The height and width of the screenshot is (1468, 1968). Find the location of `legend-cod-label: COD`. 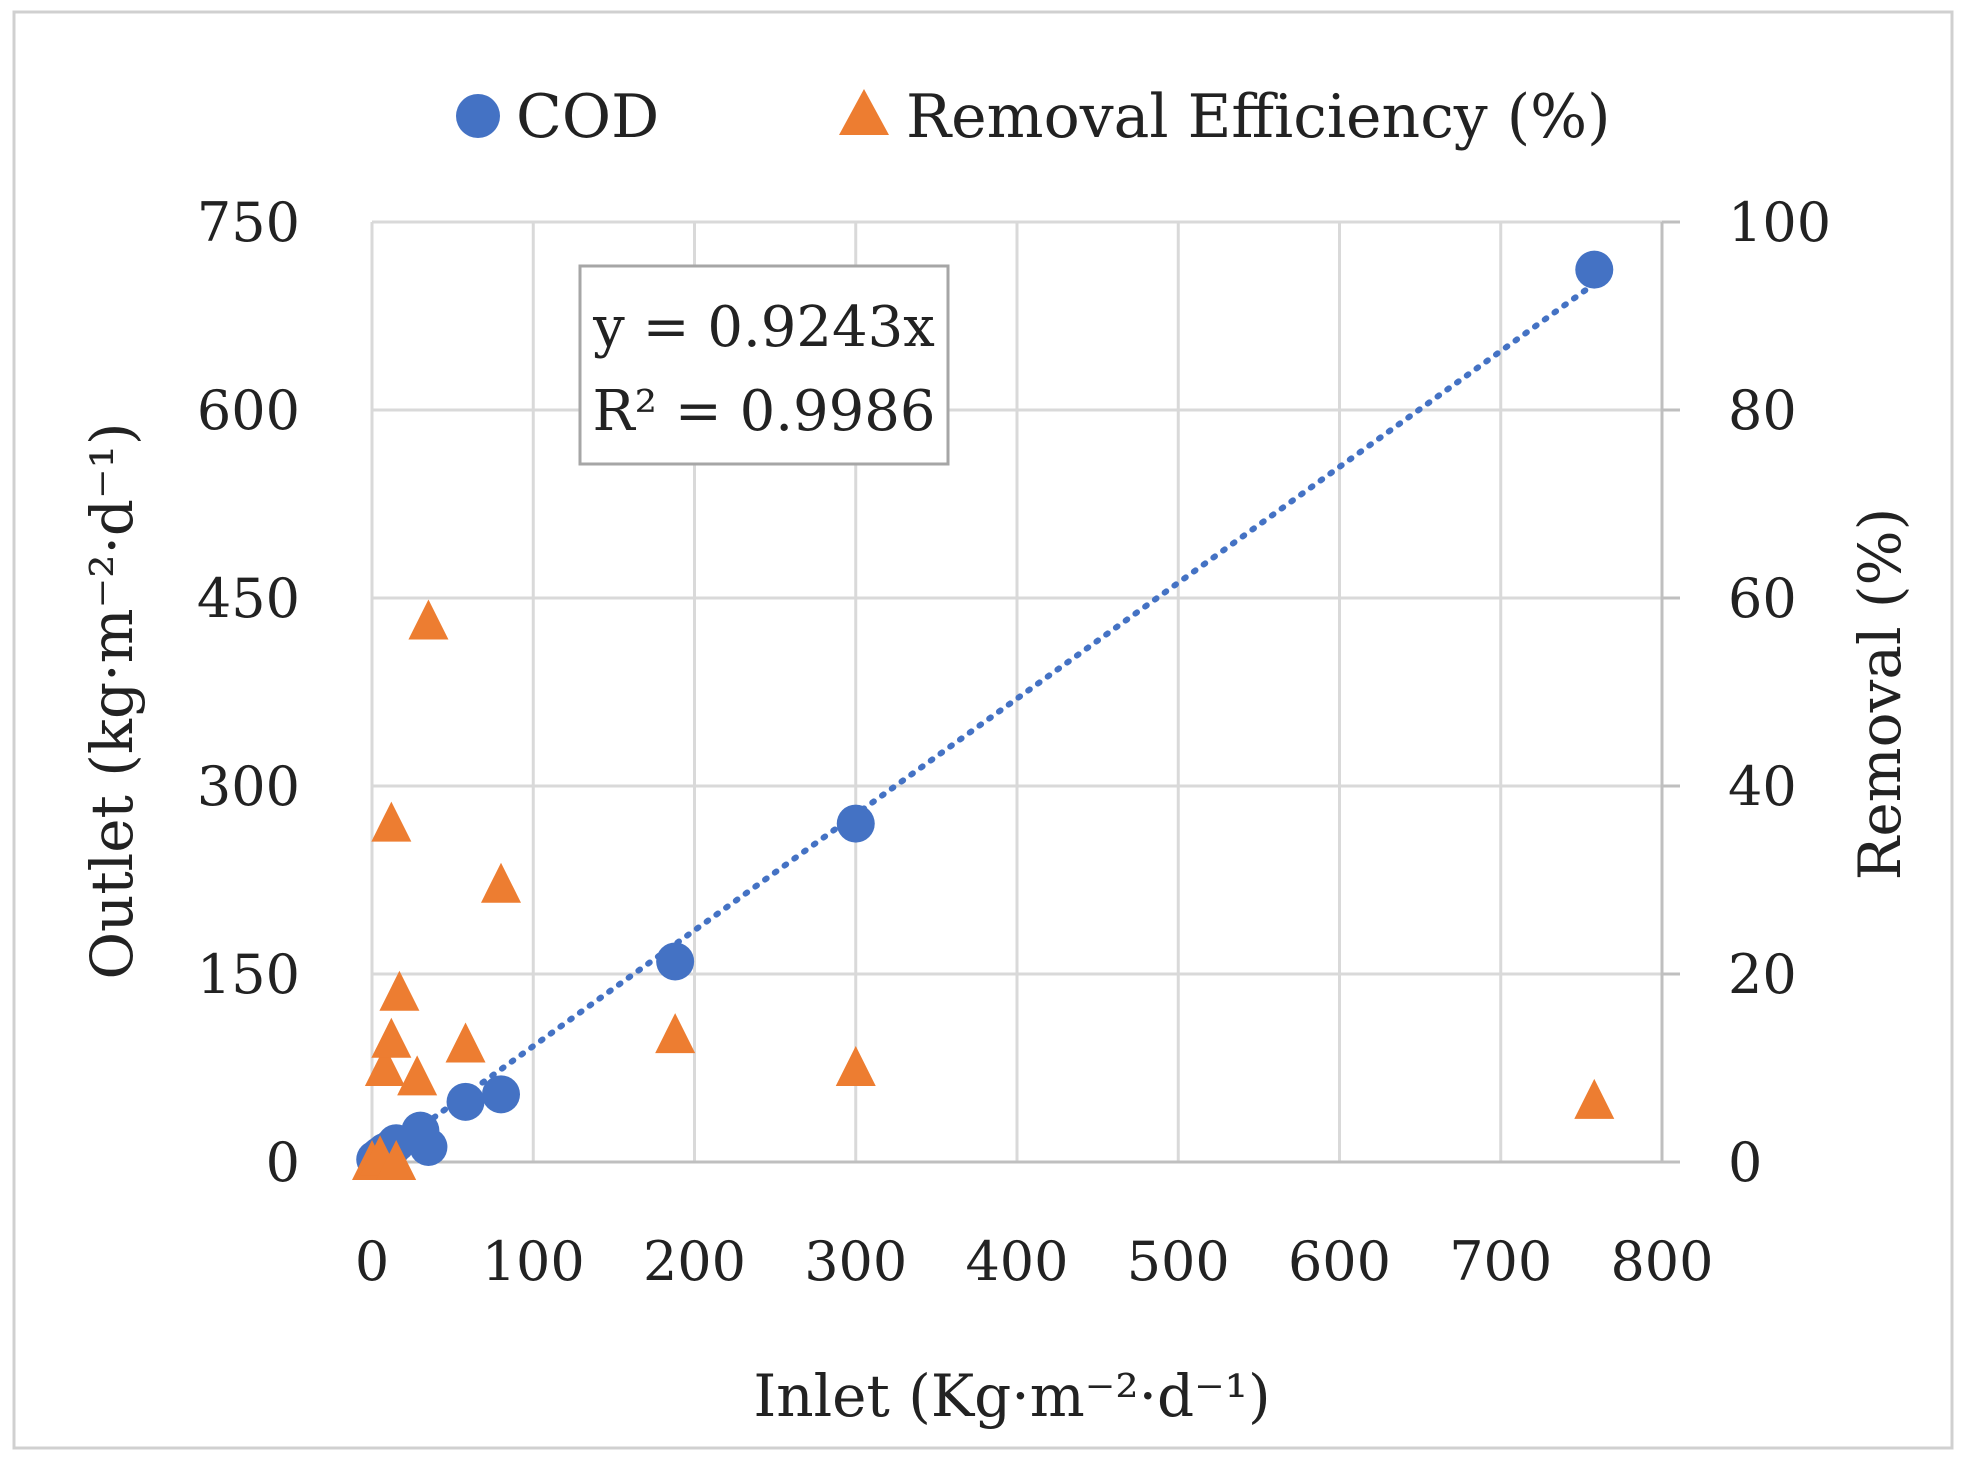

legend-cod-label: COD is located at coordinates (587, 117).